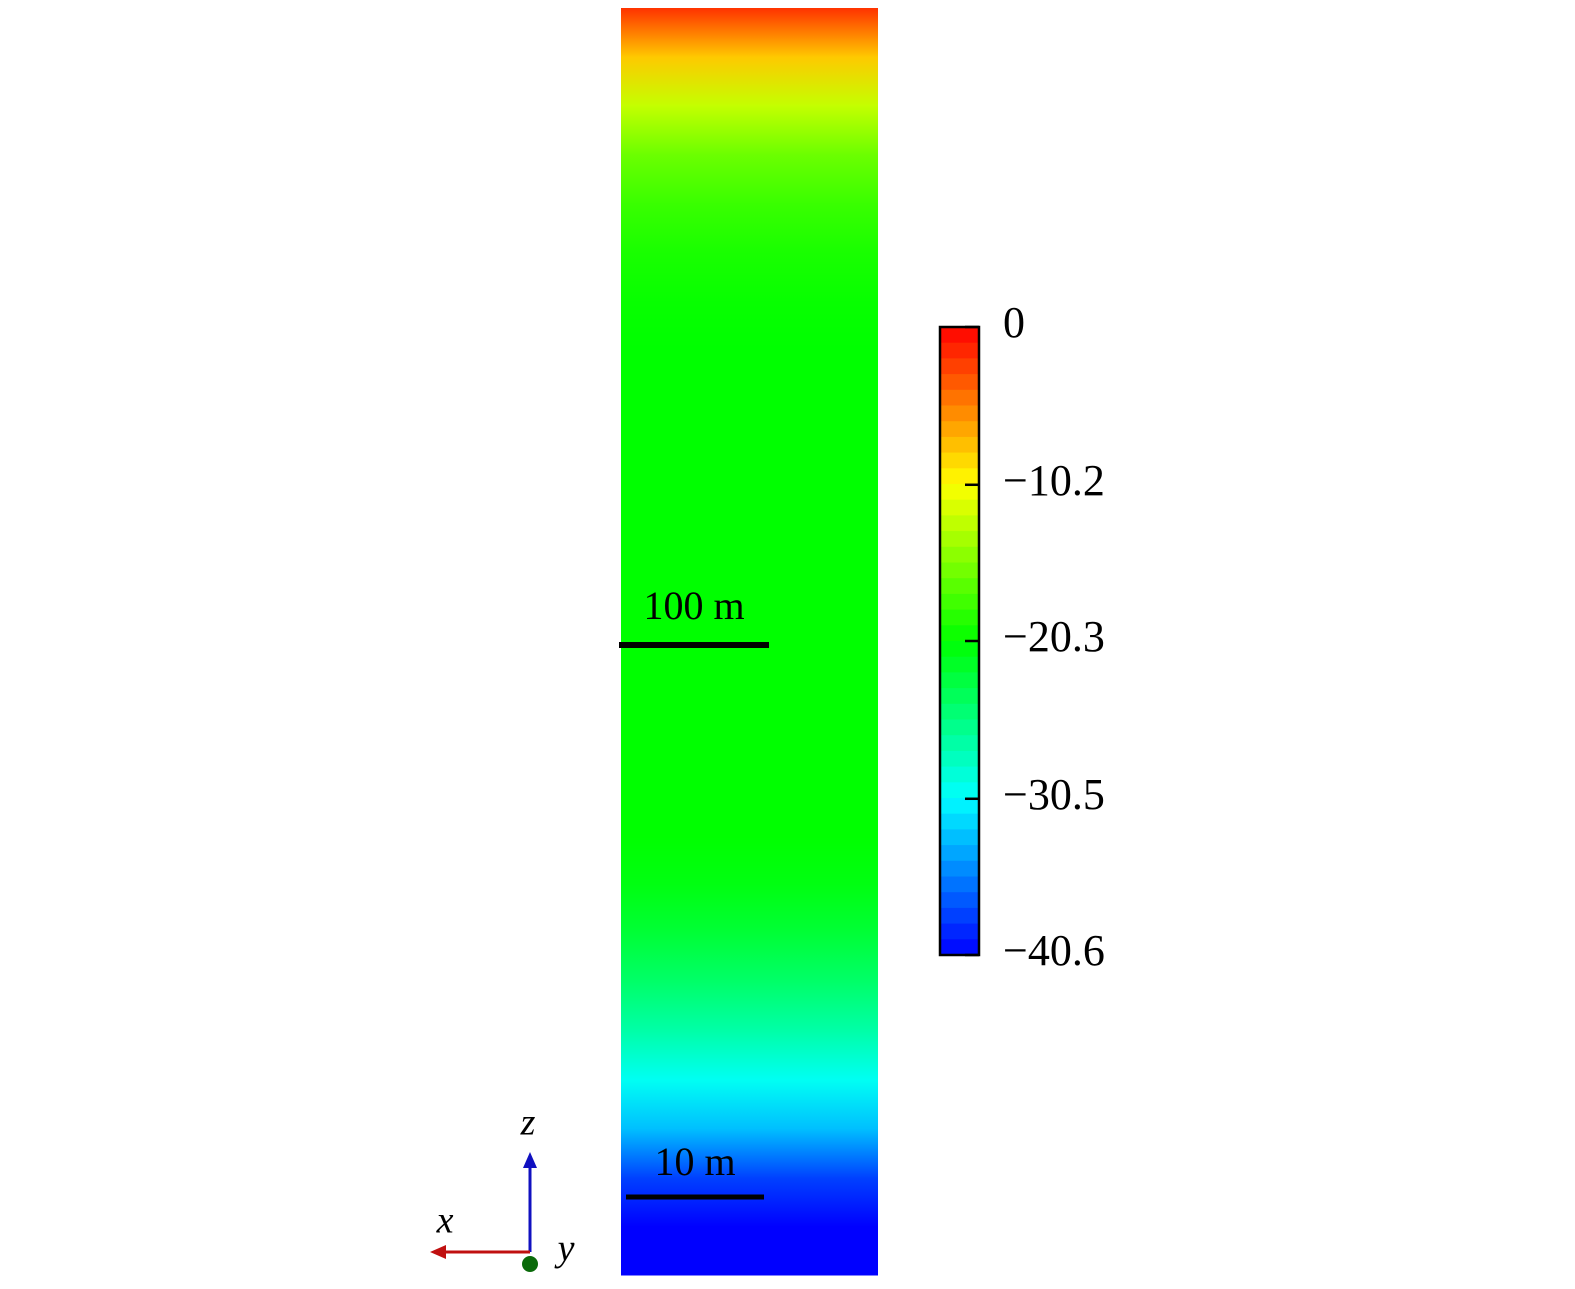 The height and width of the screenshot is (1289, 1575). Describe the element at coordinates (564, 1249) in the screenshot. I see `axis-label: y` at that location.